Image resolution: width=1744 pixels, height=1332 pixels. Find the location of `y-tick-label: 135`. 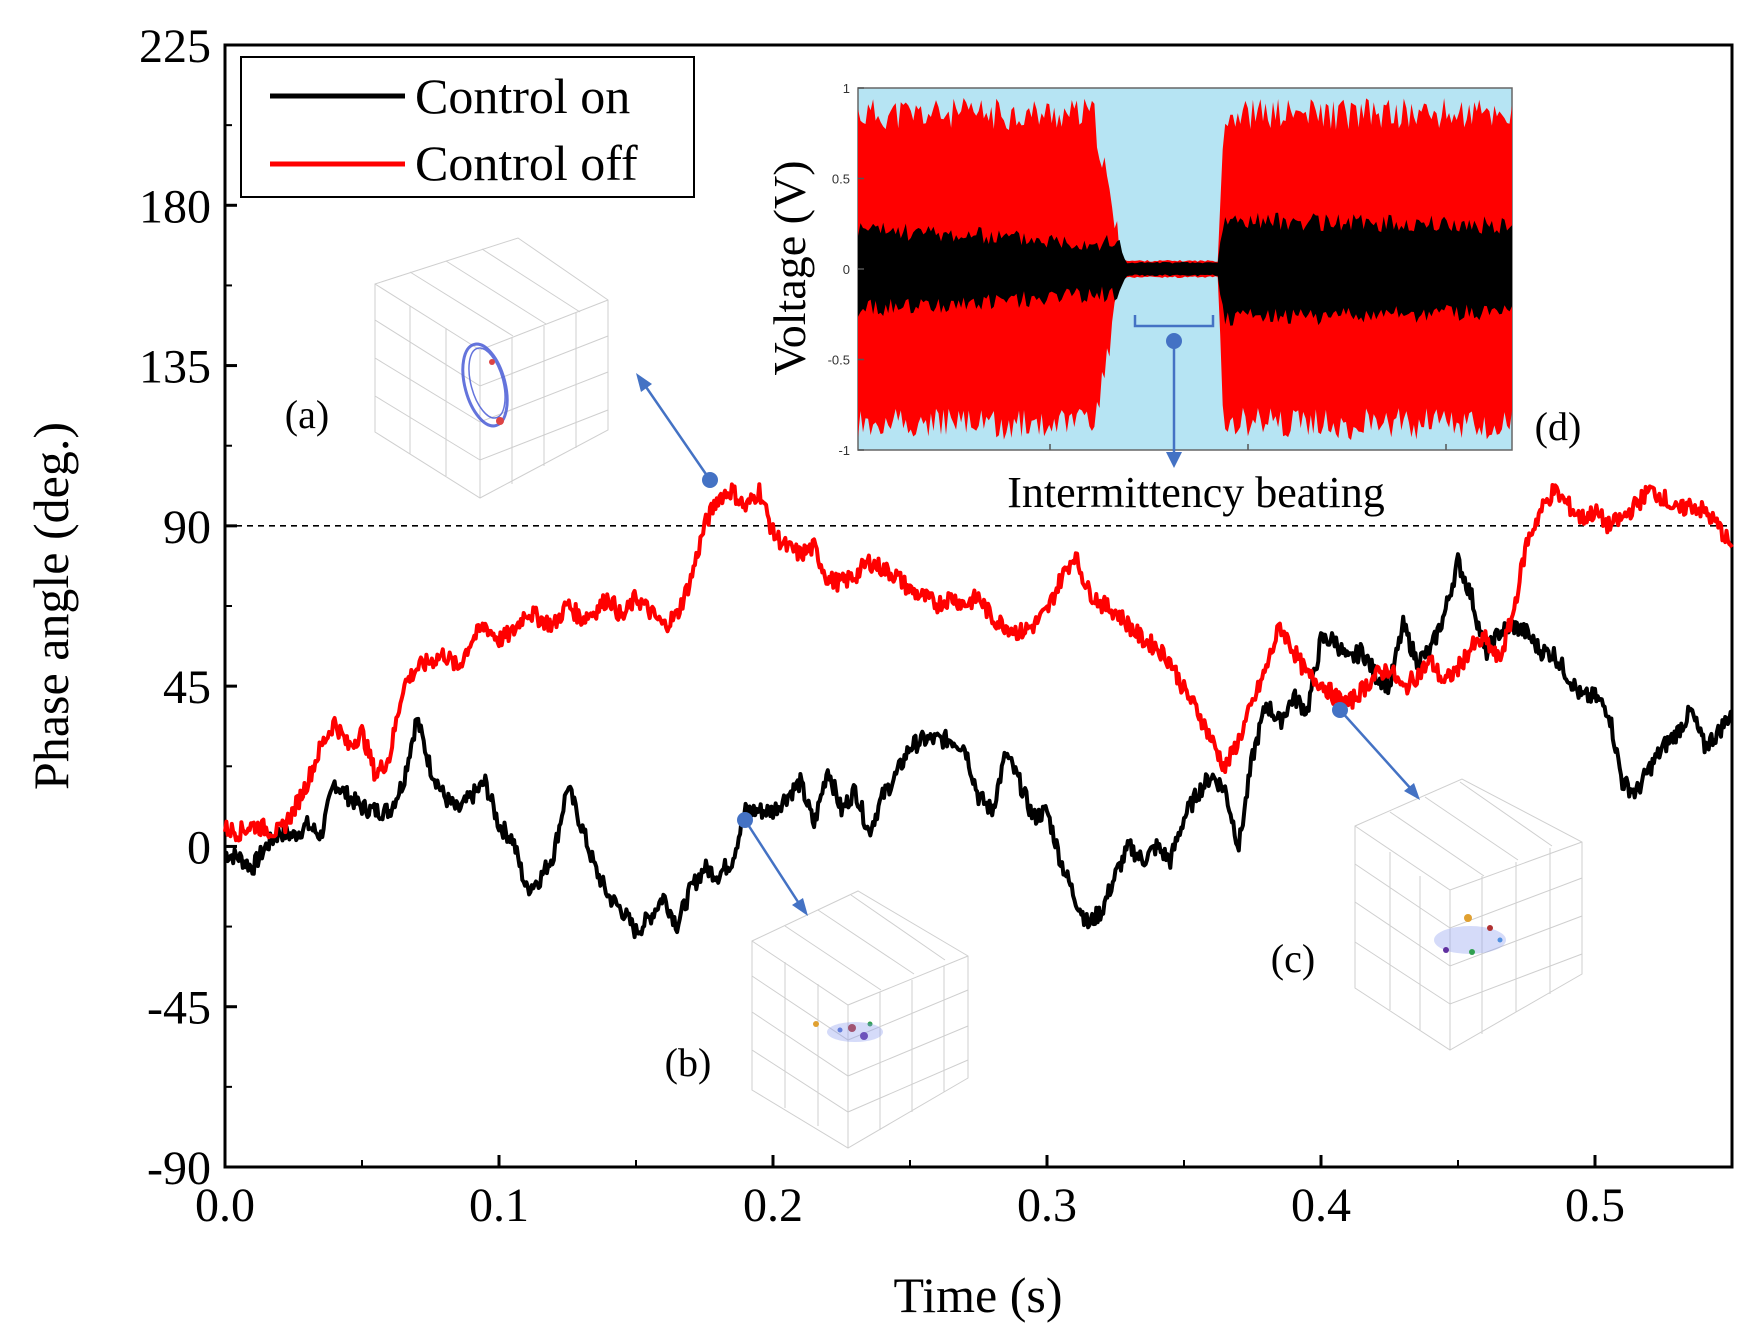

y-tick-label: 135 is located at coordinates (175, 367).